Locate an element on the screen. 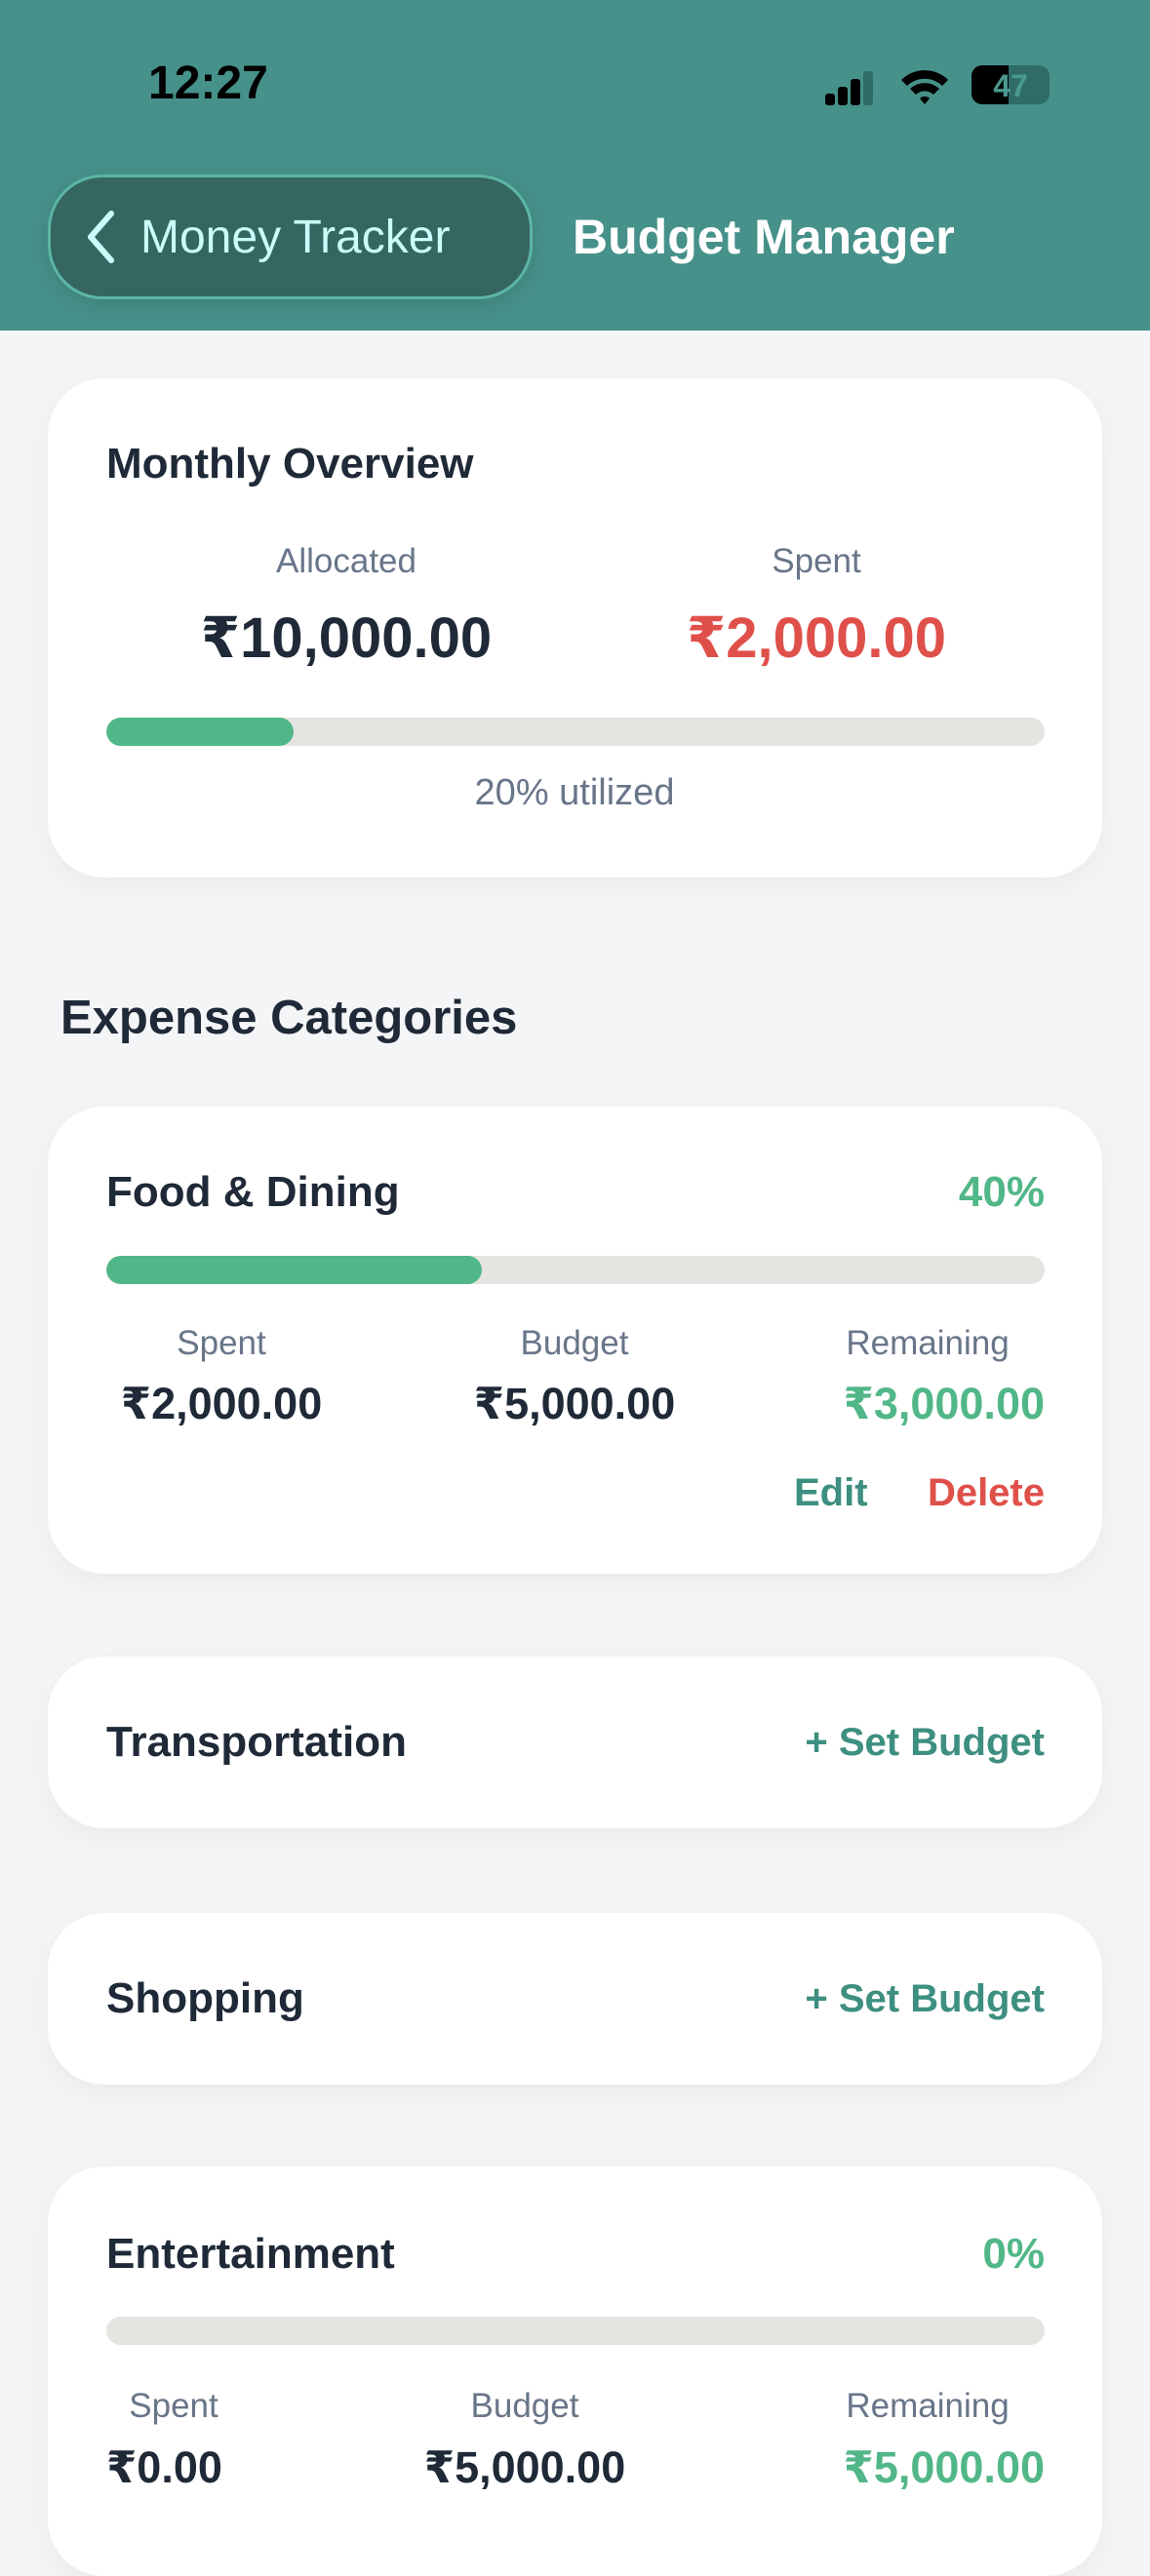  category-card-transportation: Transportation + Set Budget is located at coordinates (575, 1742).